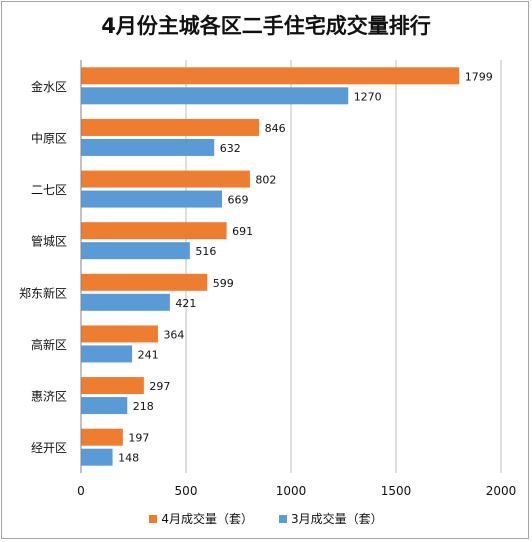 This screenshot has width=532, height=542. I want to click on data-label: 1799, so click(479, 76).